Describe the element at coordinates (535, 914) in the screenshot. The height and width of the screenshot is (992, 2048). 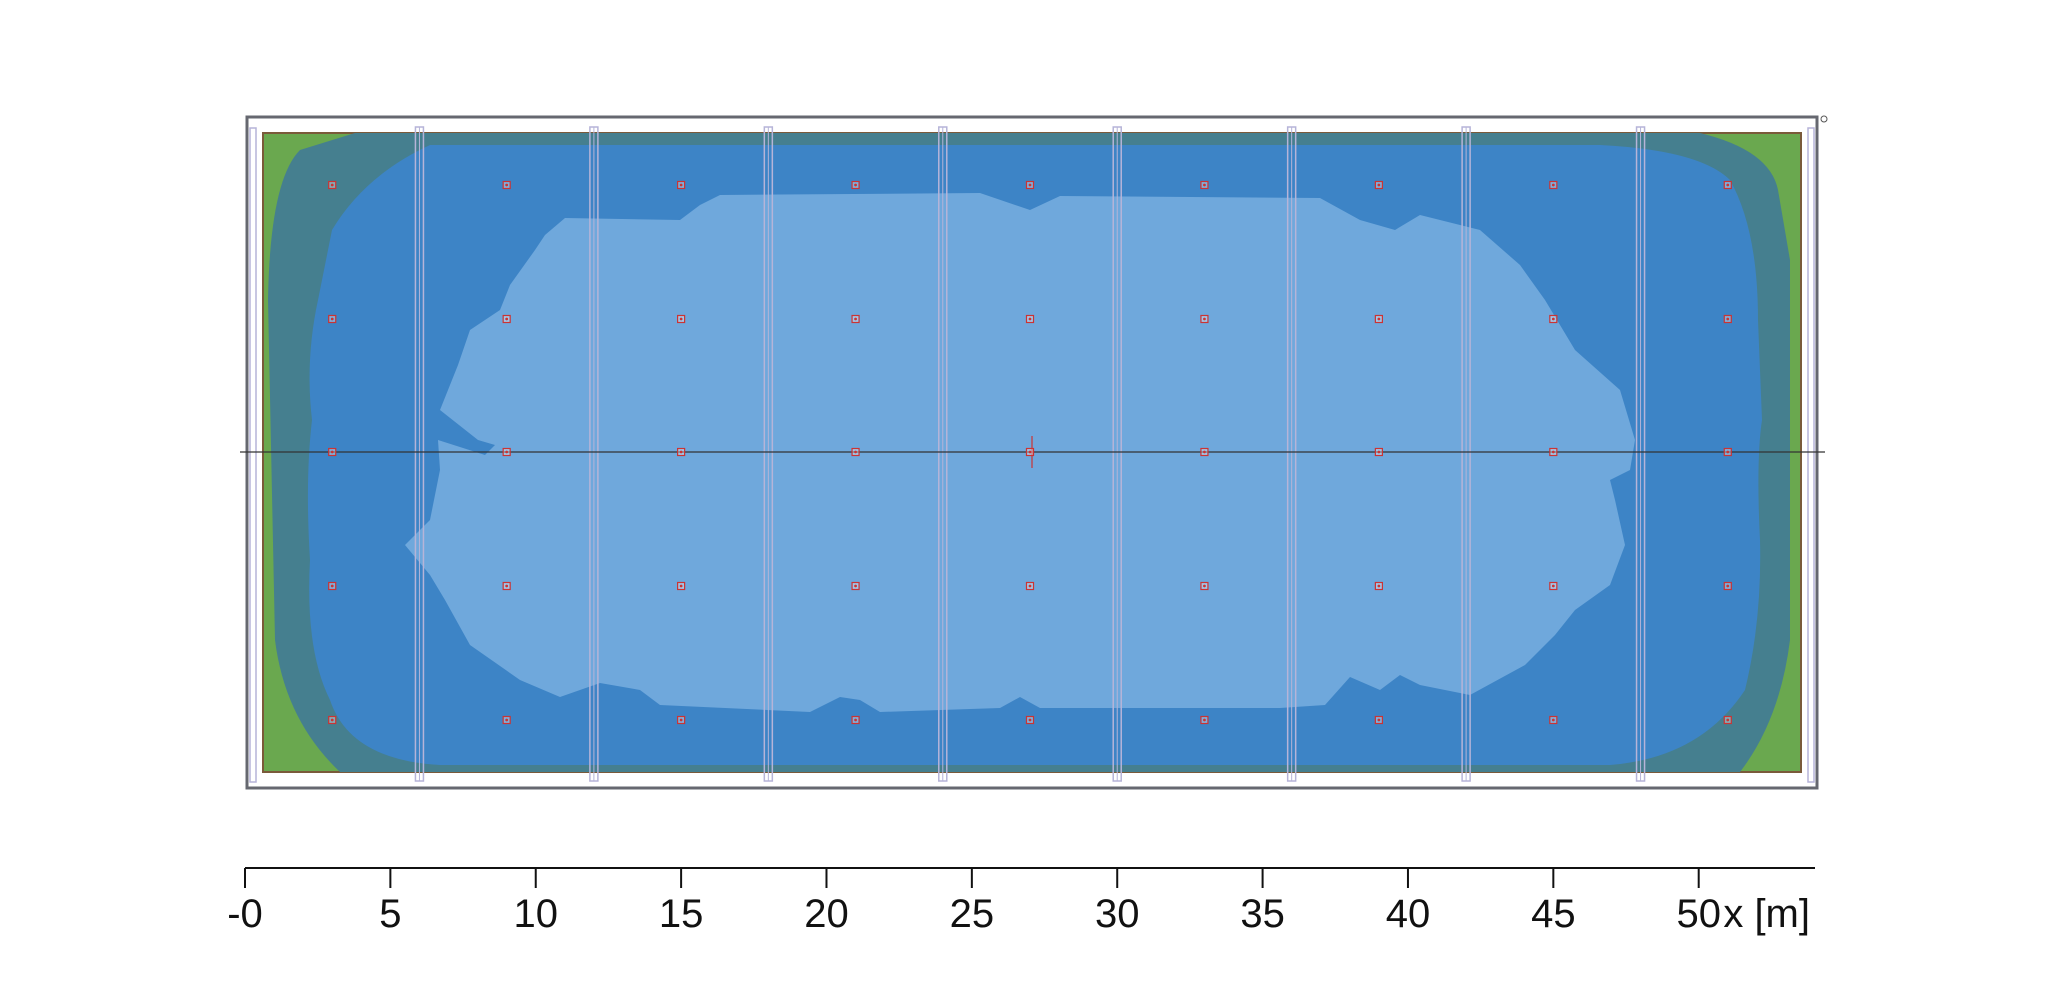
I see `scale-tick-label: 10` at that location.